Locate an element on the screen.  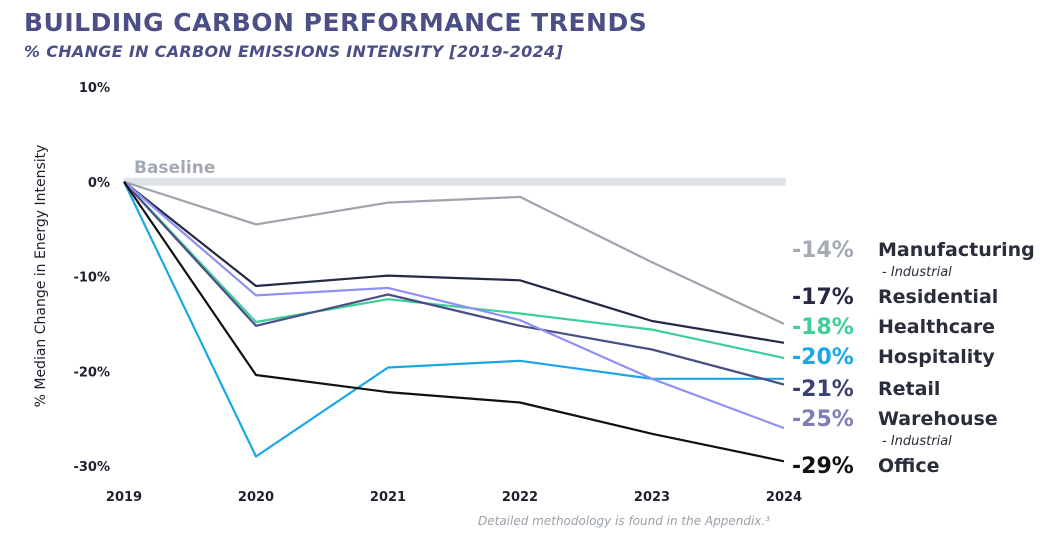
legend-value-manufacturing: -14% is located at coordinates (823, 250).